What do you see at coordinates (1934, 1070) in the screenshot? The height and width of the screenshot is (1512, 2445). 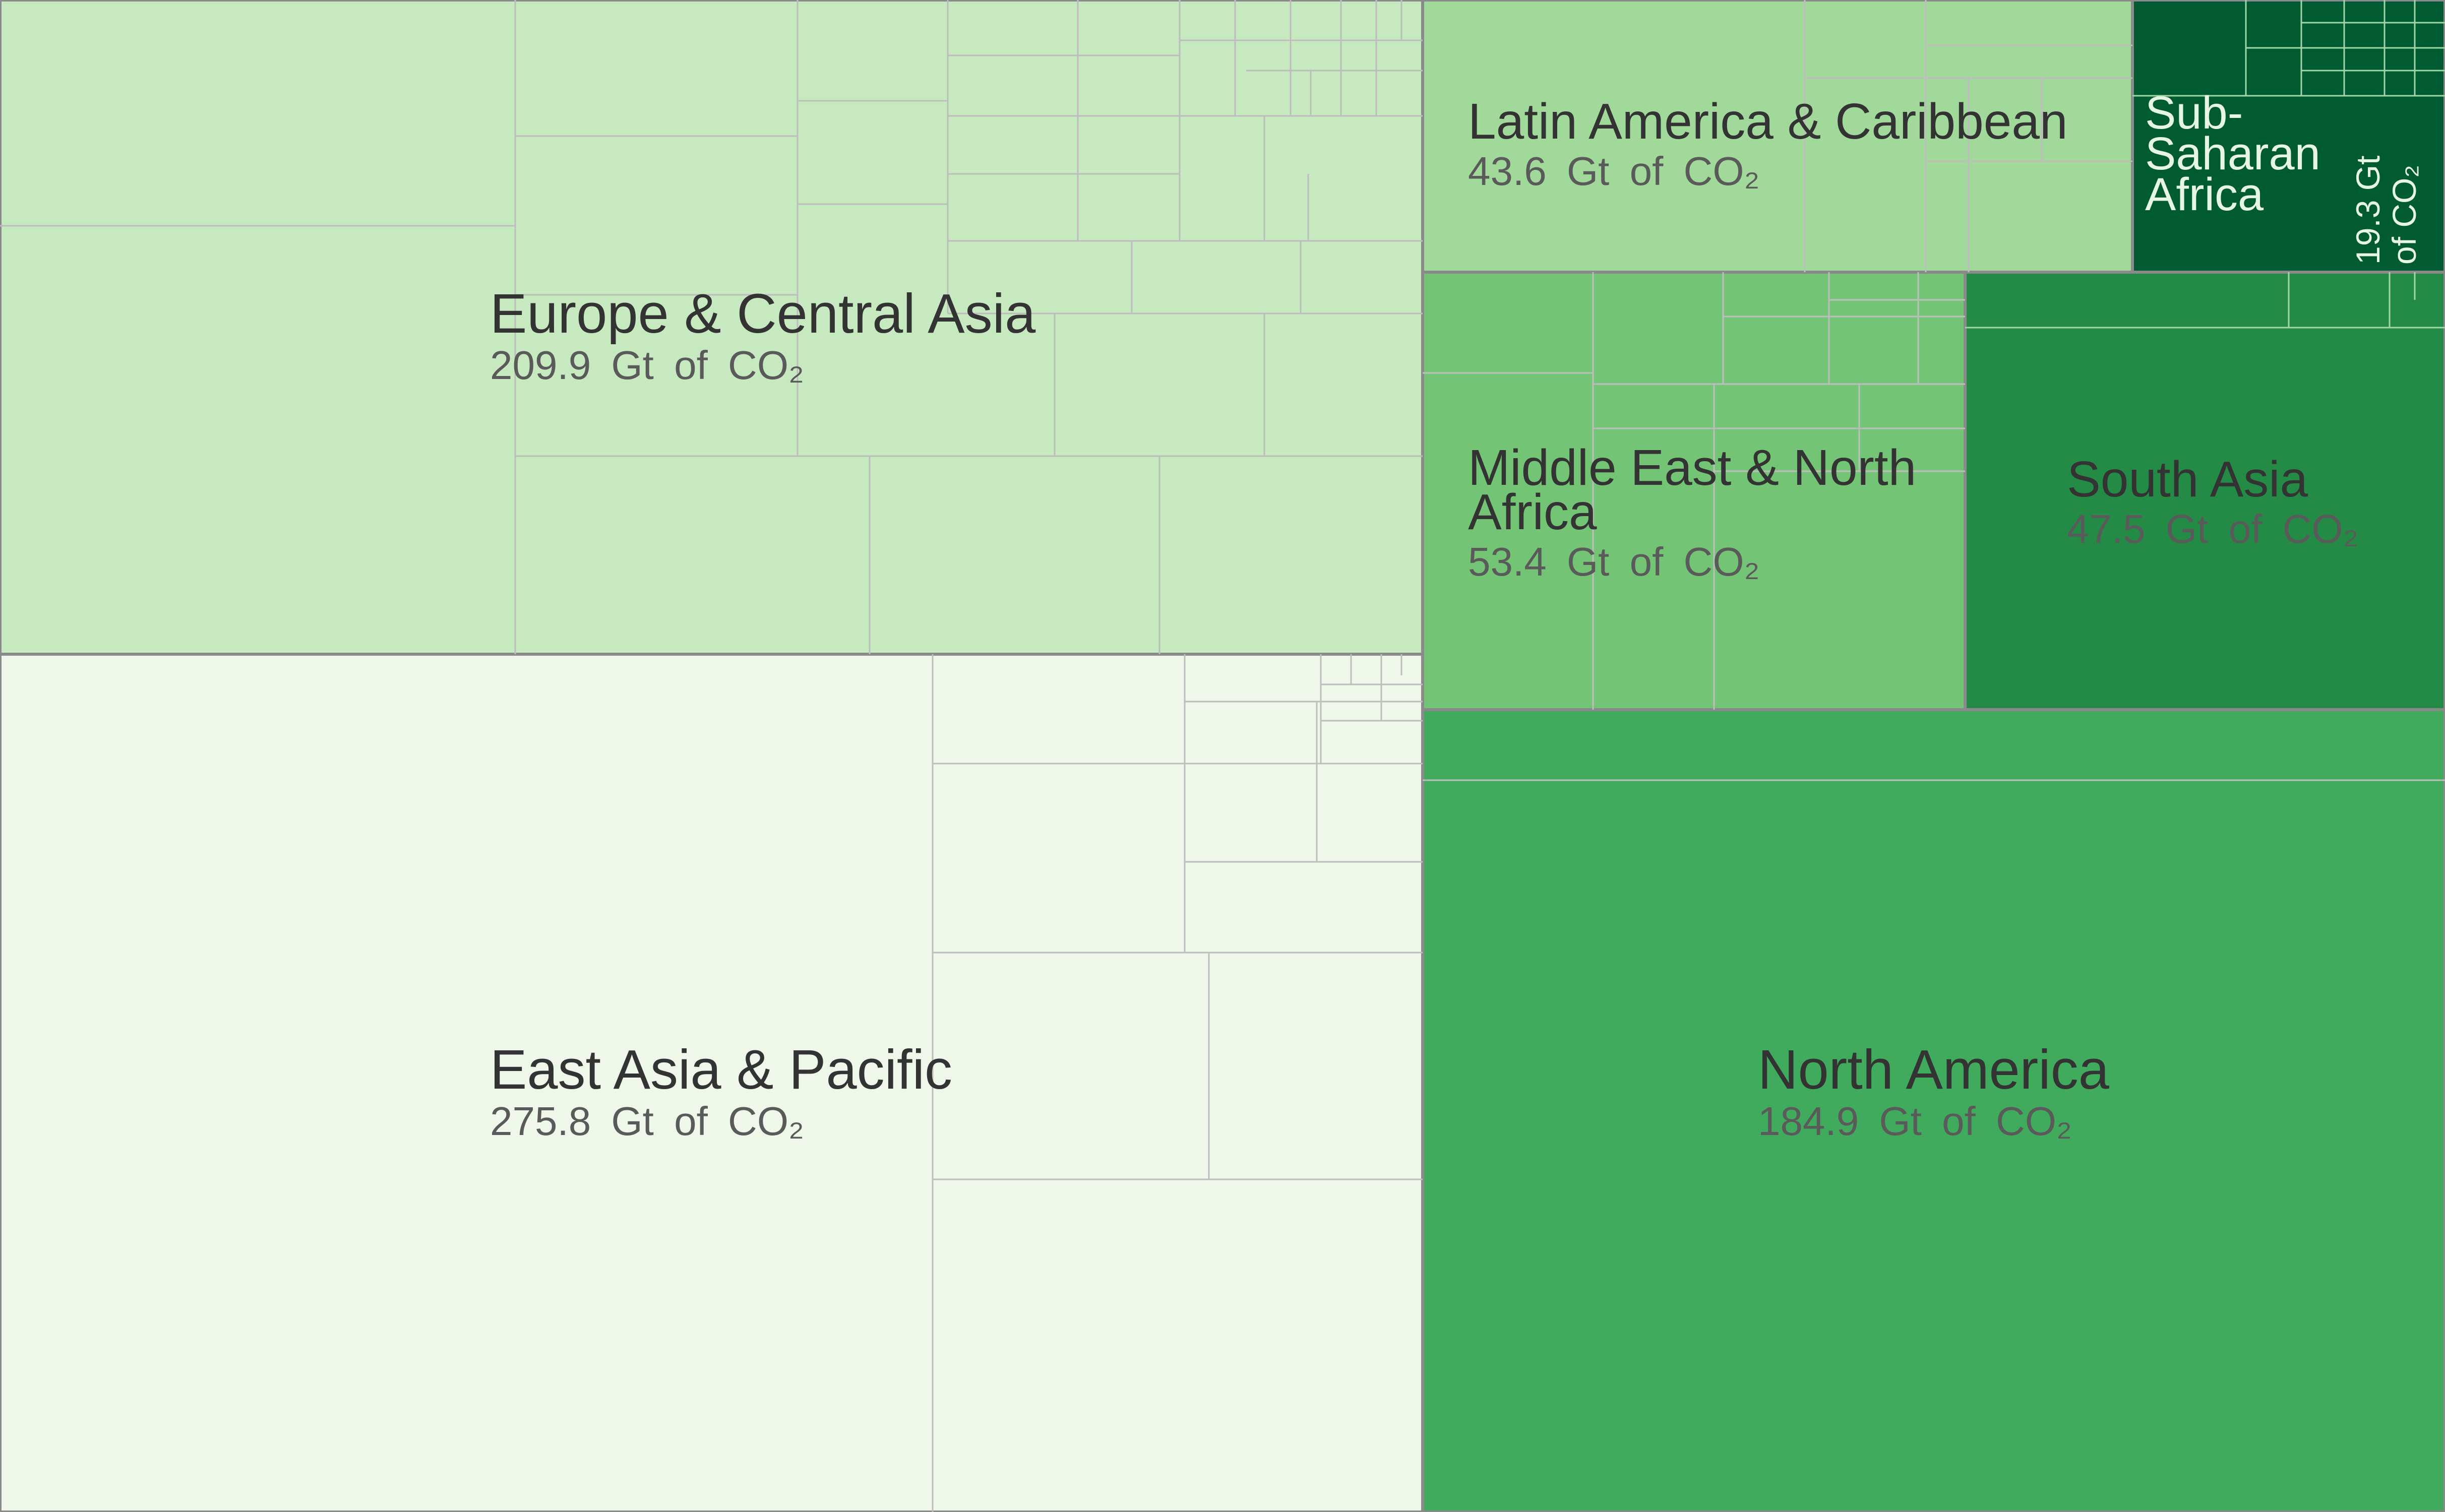 I see `region-name-label: North America` at bounding box center [1934, 1070].